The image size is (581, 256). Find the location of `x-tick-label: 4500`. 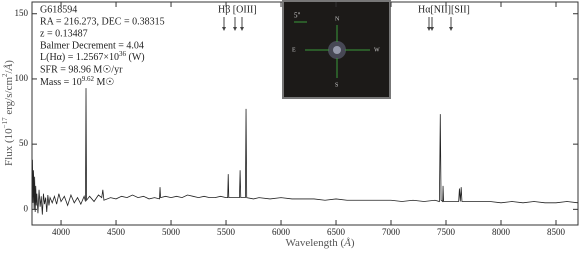

x-tick-label: 4500 is located at coordinates (116, 232).